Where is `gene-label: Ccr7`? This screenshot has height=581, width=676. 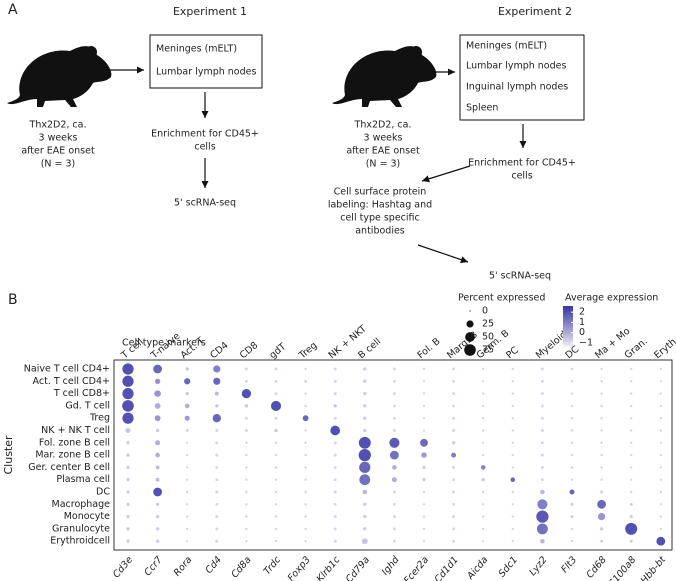
gene-label: Ccr7 is located at coordinates (153, 566).